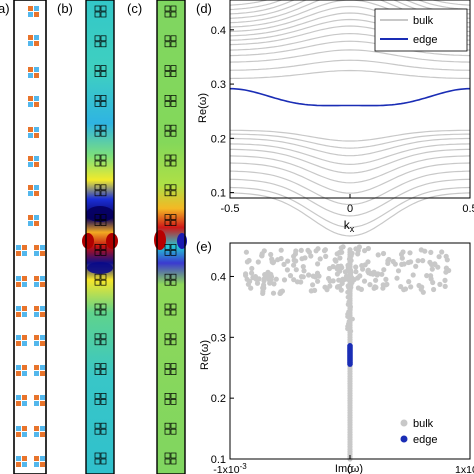 The image size is (474, 474). I want to click on panel-d-edge-band, so click(350, 97).